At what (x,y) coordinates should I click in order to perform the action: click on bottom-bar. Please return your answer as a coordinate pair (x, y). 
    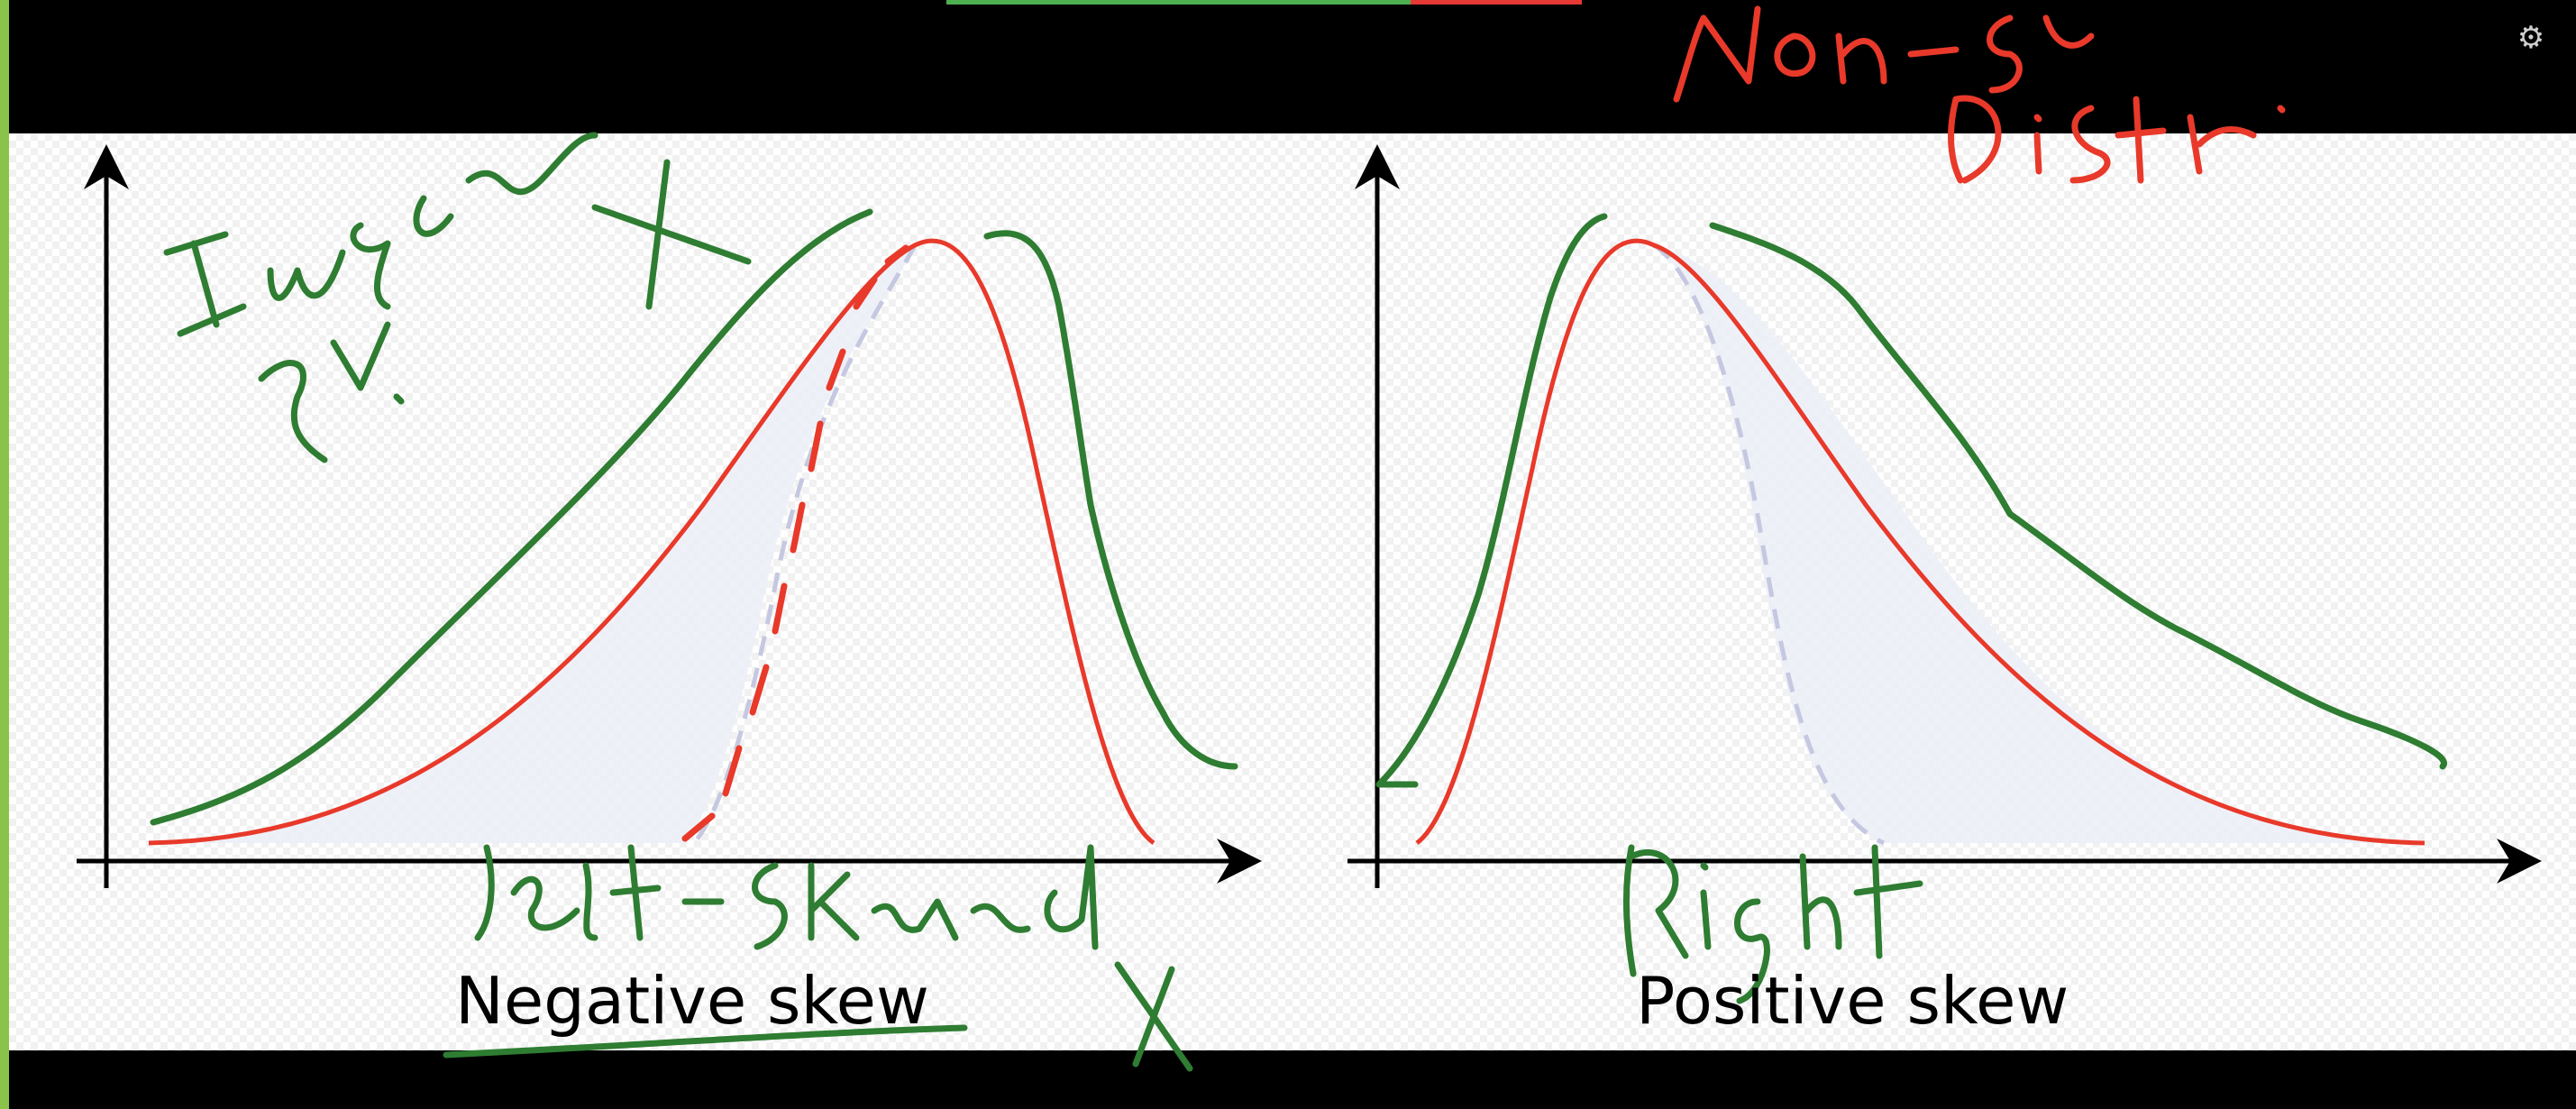
    Looking at the image, I should click on (1288, 1079).